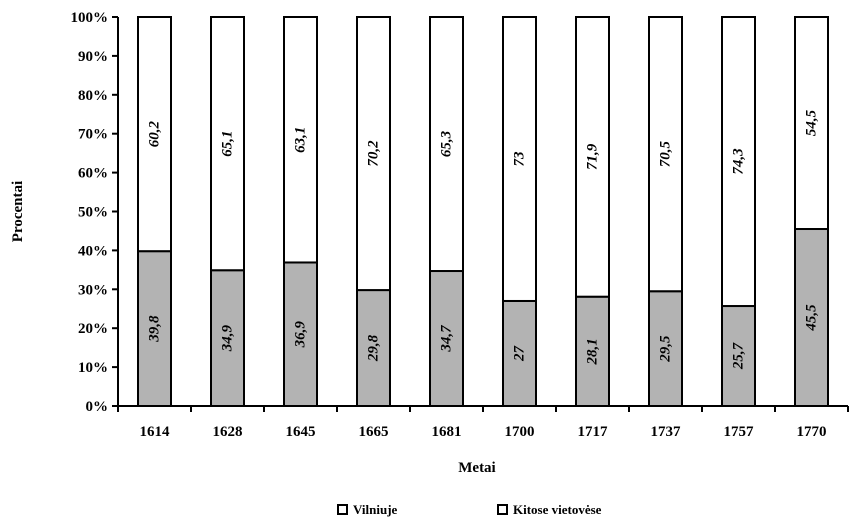 The height and width of the screenshot is (526, 857). I want to click on data-label: 73, so click(520, 159).